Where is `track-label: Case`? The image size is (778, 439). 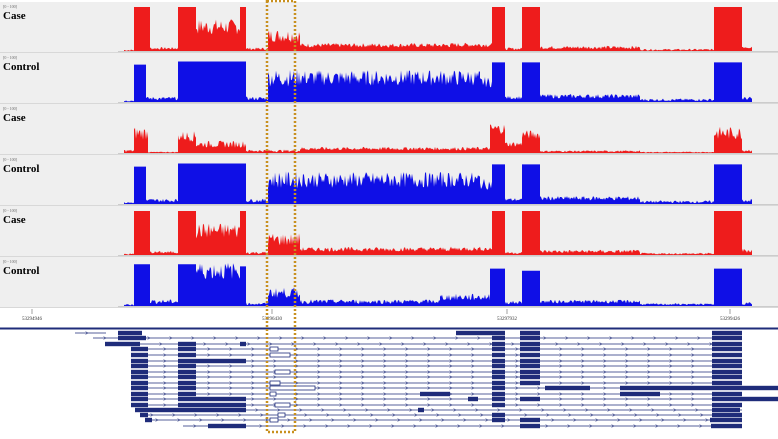
track-label: Case is located at coordinates (14, 220).